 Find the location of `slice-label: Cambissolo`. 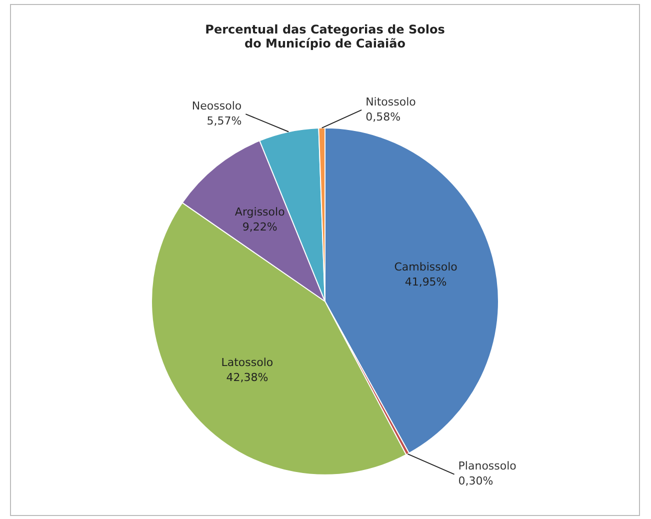

slice-label: Cambissolo is located at coordinates (426, 267).